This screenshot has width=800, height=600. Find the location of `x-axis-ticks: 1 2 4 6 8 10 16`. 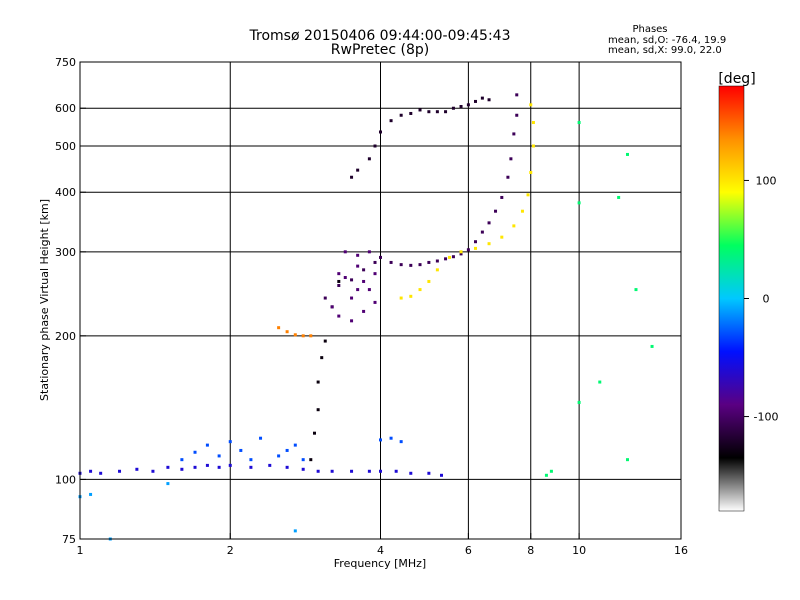

x-axis-ticks: 1 2 4 6 8 10 16 is located at coordinates (382, 545).